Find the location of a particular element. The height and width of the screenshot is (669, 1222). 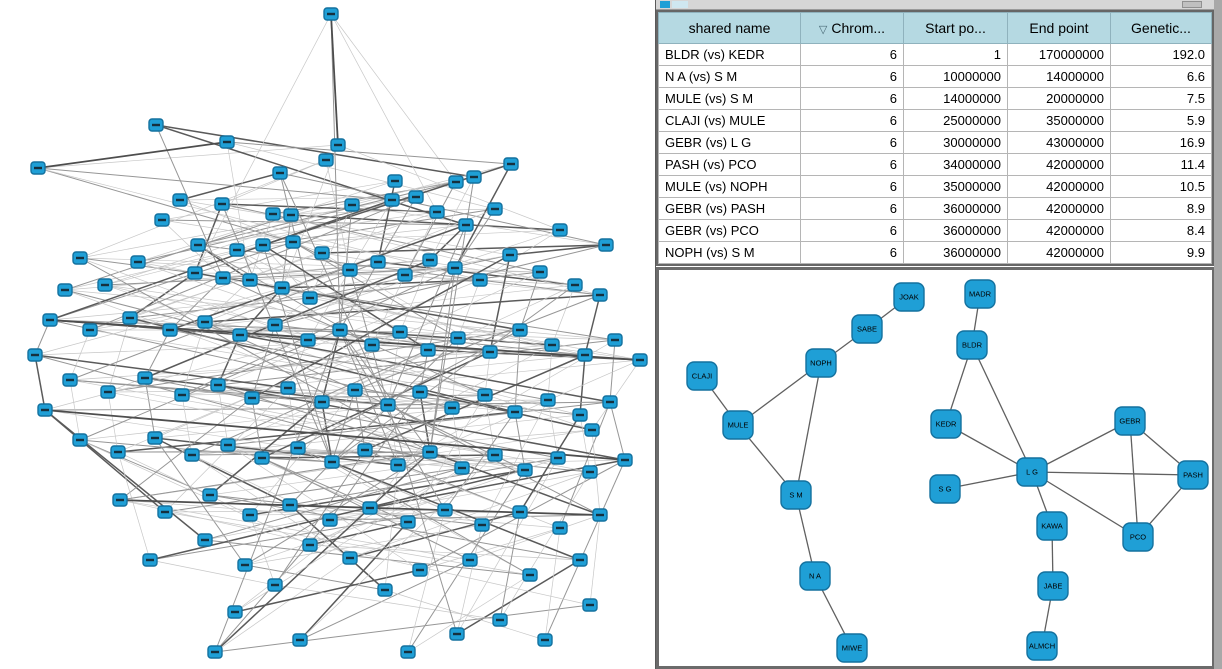

network-node-madr: MADR is located at coordinates (980, 294).